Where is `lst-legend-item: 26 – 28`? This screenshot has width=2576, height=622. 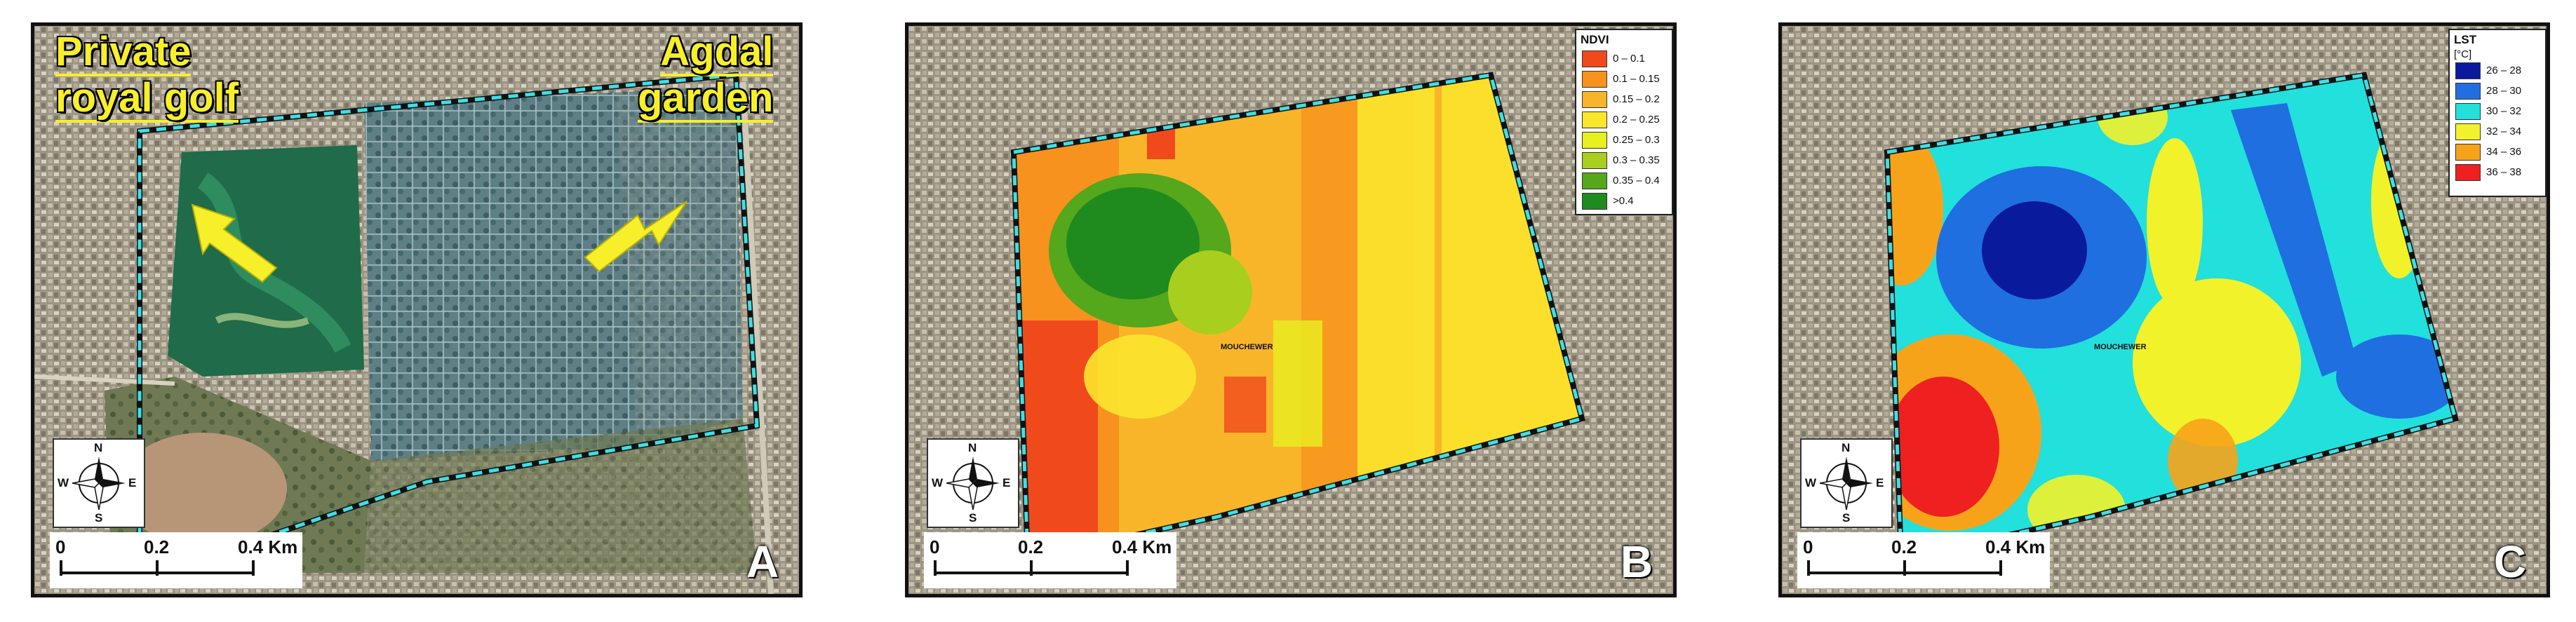 lst-legend-item: 26 – 28 is located at coordinates (2497, 70).